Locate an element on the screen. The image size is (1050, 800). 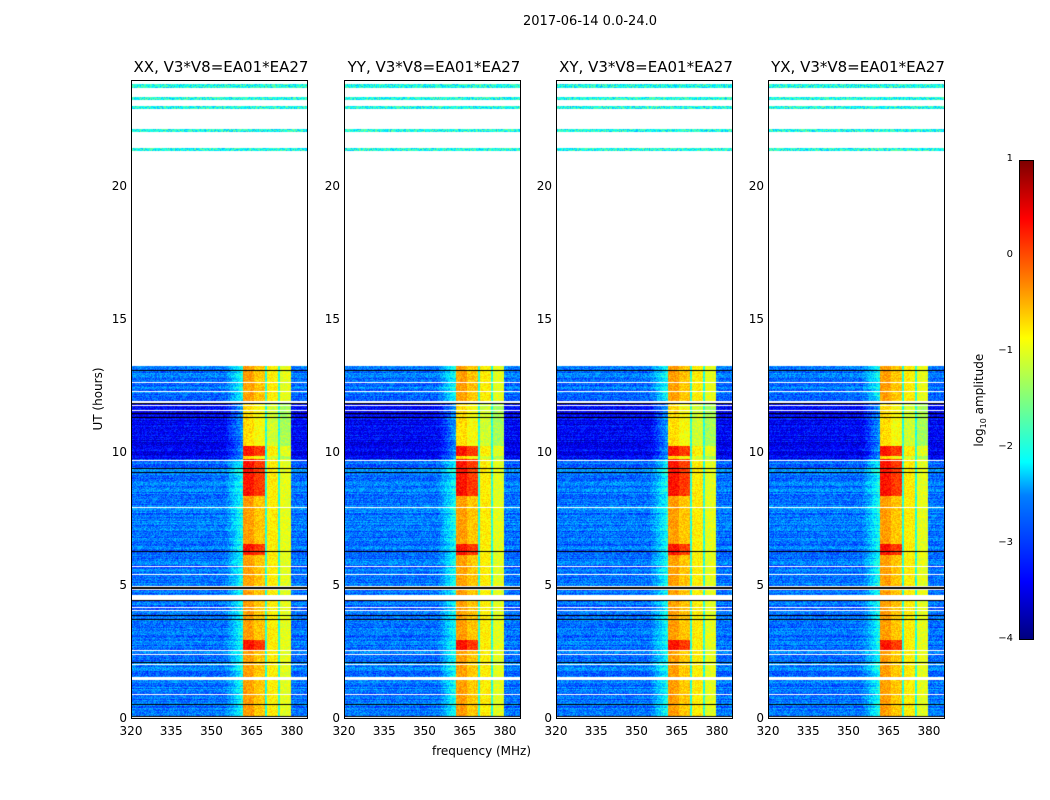
colorbar-tick-label: −2 is located at coordinates (1005, 446).